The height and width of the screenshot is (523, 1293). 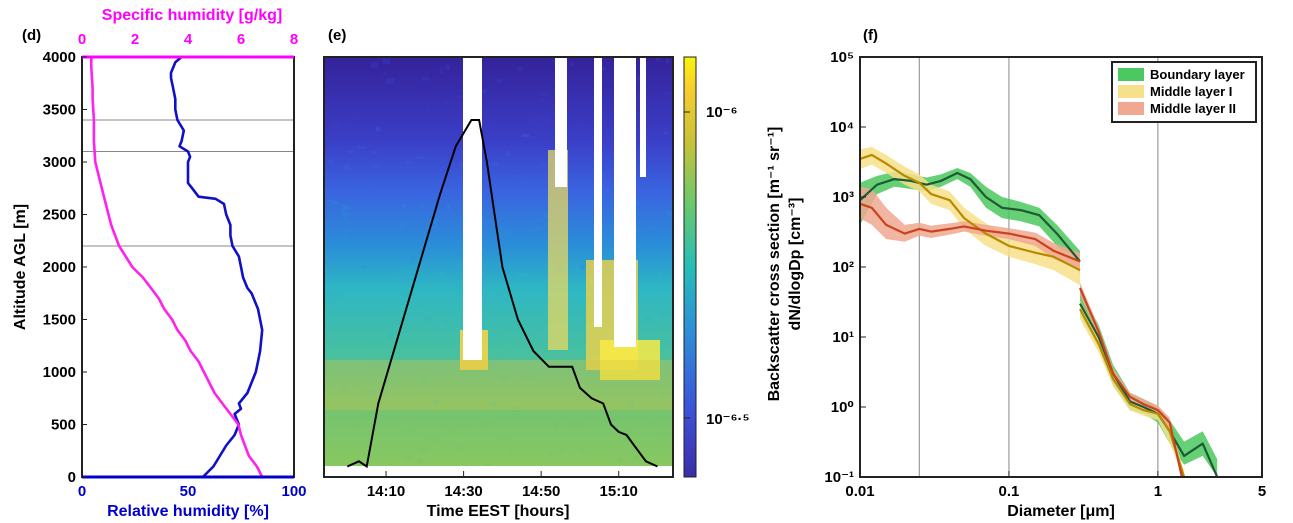 What do you see at coordinates (502, 485) in the screenshot?
I see `e-ticks: 14:10 14:30 14:50 15:10` at bounding box center [502, 485].